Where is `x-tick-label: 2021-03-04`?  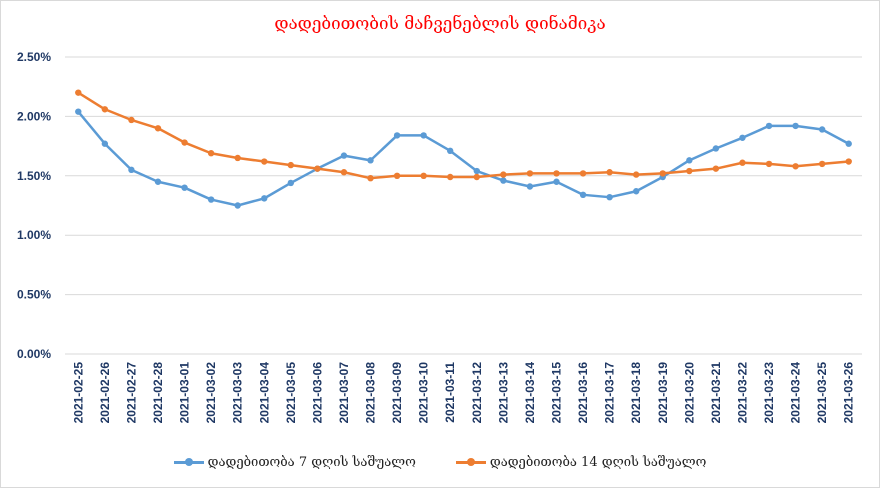 x-tick-label: 2021-03-04 is located at coordinates (264, 393).